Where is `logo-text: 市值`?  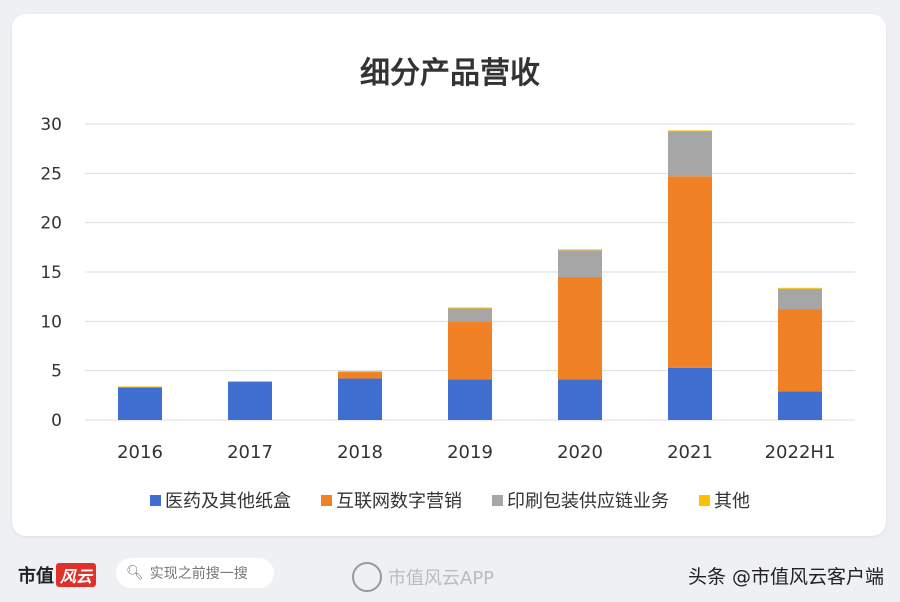
logo-text: 市值 is located at coordinates (36, 576).